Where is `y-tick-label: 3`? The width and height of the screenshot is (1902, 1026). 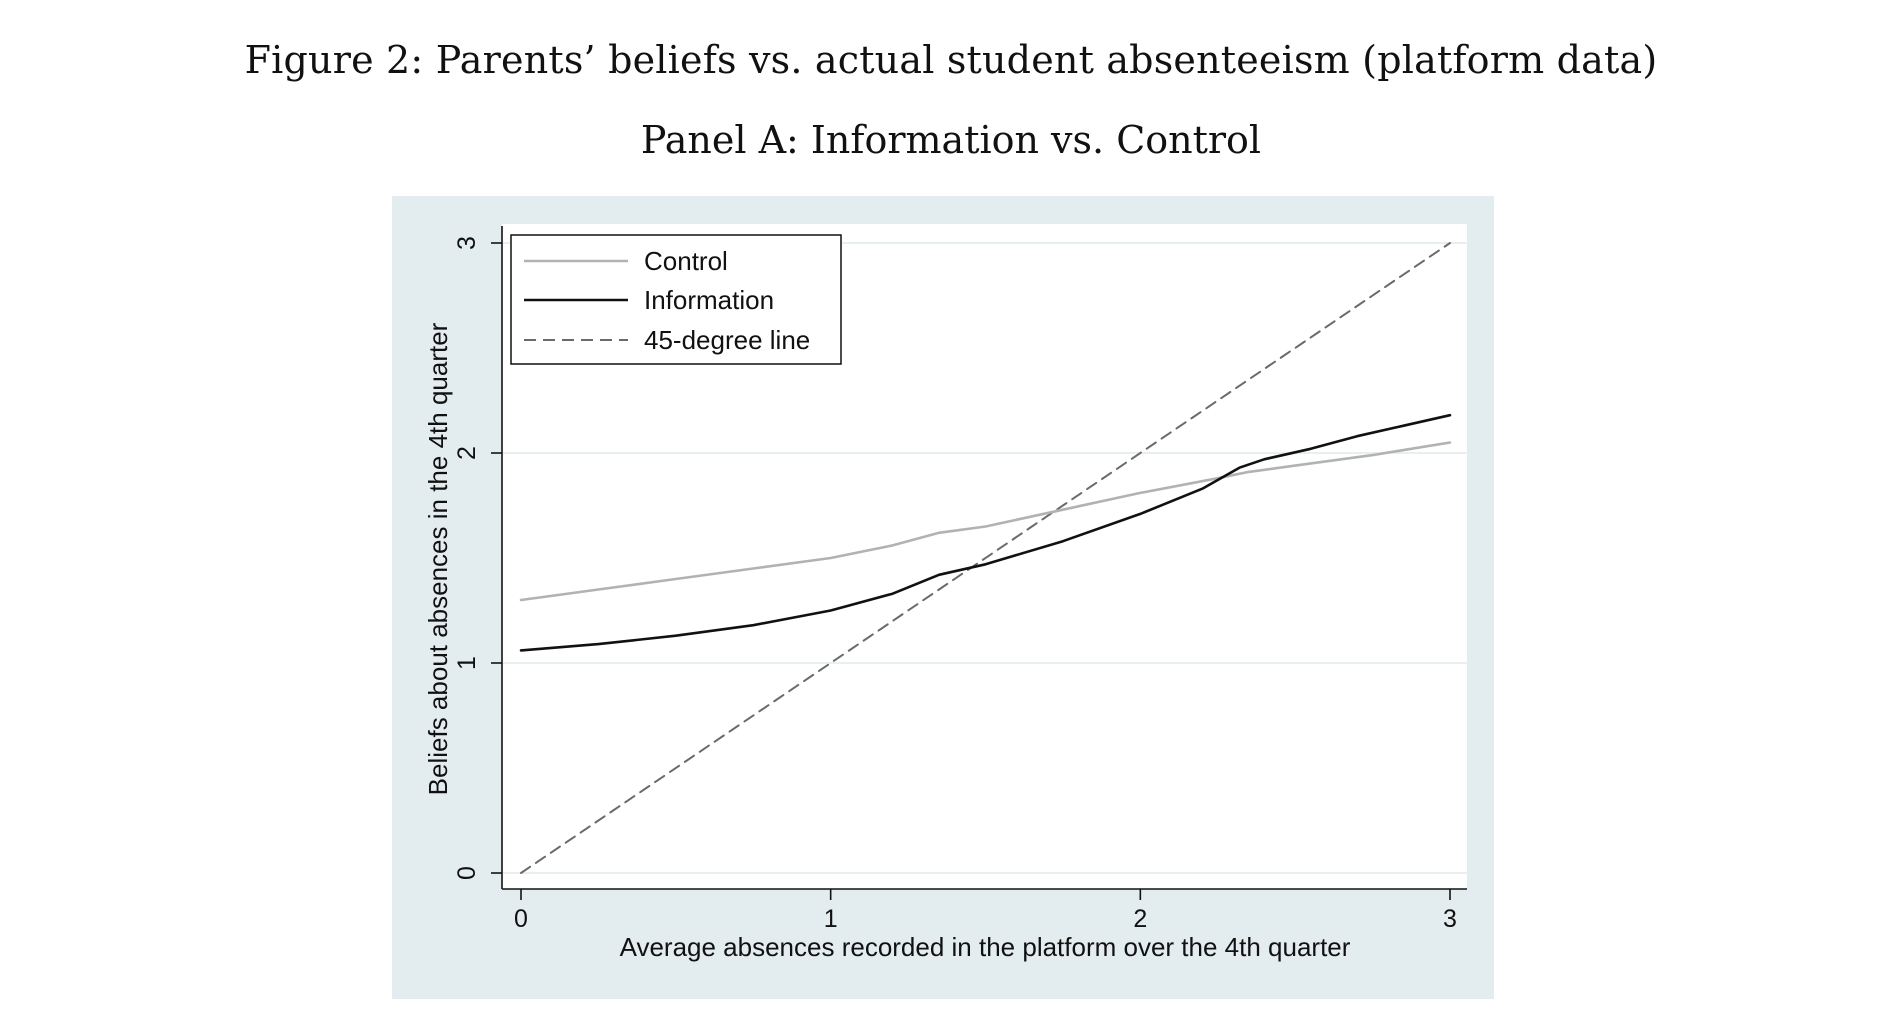
y-tick-label: 3 is located at coordinates (467, 243).